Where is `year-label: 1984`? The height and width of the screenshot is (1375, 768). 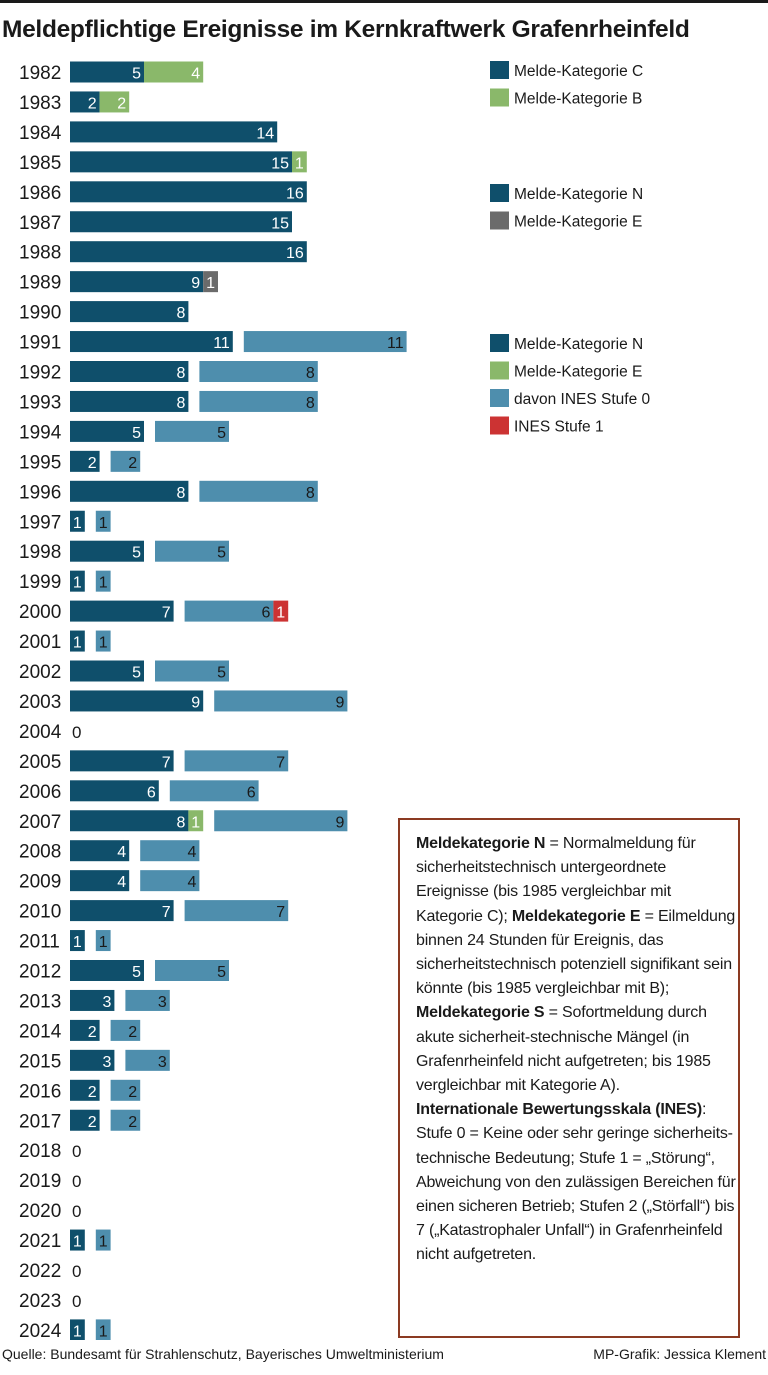 year-label: 1984 is located at coordinates (40, 133).